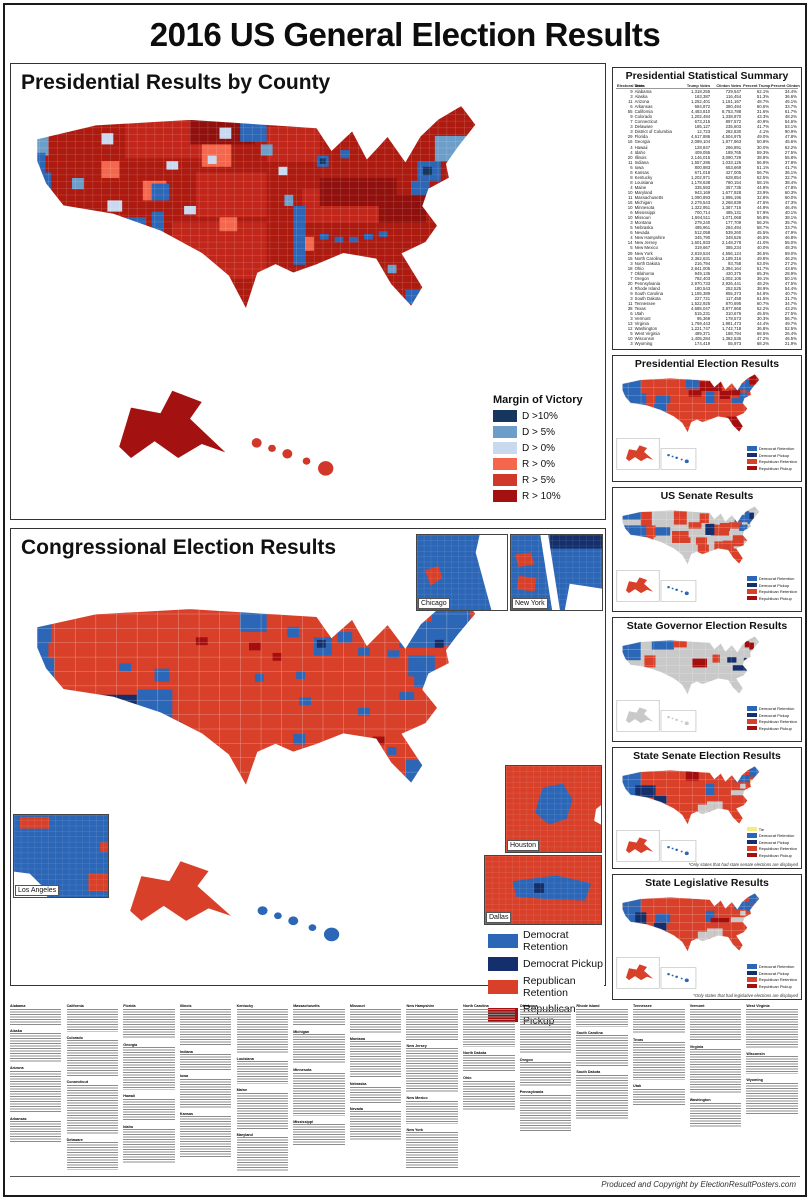 The image size is (810, 1200). Describe the element at coordinates (546, 1111) in the screenshot. I see `state-results-block: Pennsylvania` at that location.